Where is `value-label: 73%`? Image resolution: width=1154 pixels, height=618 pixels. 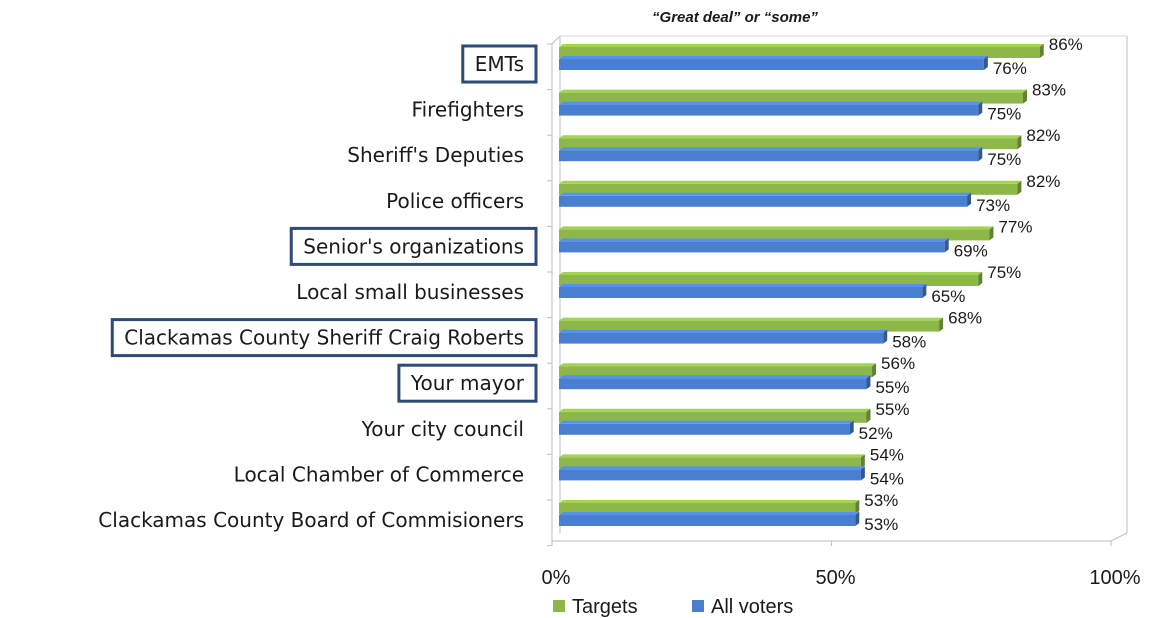
value-label: 73% is located at coordinates (993, 205).